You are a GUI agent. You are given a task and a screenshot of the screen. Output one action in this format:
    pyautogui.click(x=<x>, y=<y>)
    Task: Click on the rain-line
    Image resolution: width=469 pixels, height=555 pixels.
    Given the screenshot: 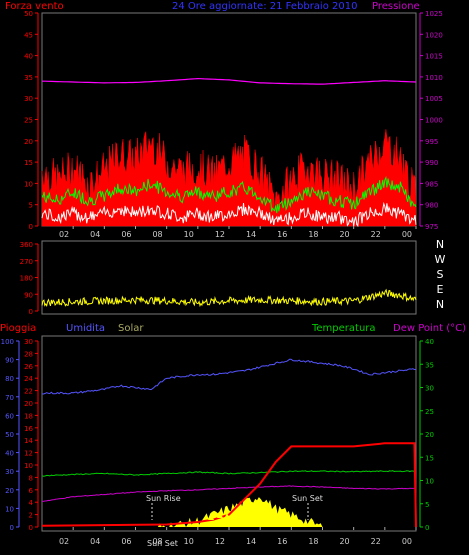 What is the action you would take?
    pyautogui.click(x=229, y=485)
    